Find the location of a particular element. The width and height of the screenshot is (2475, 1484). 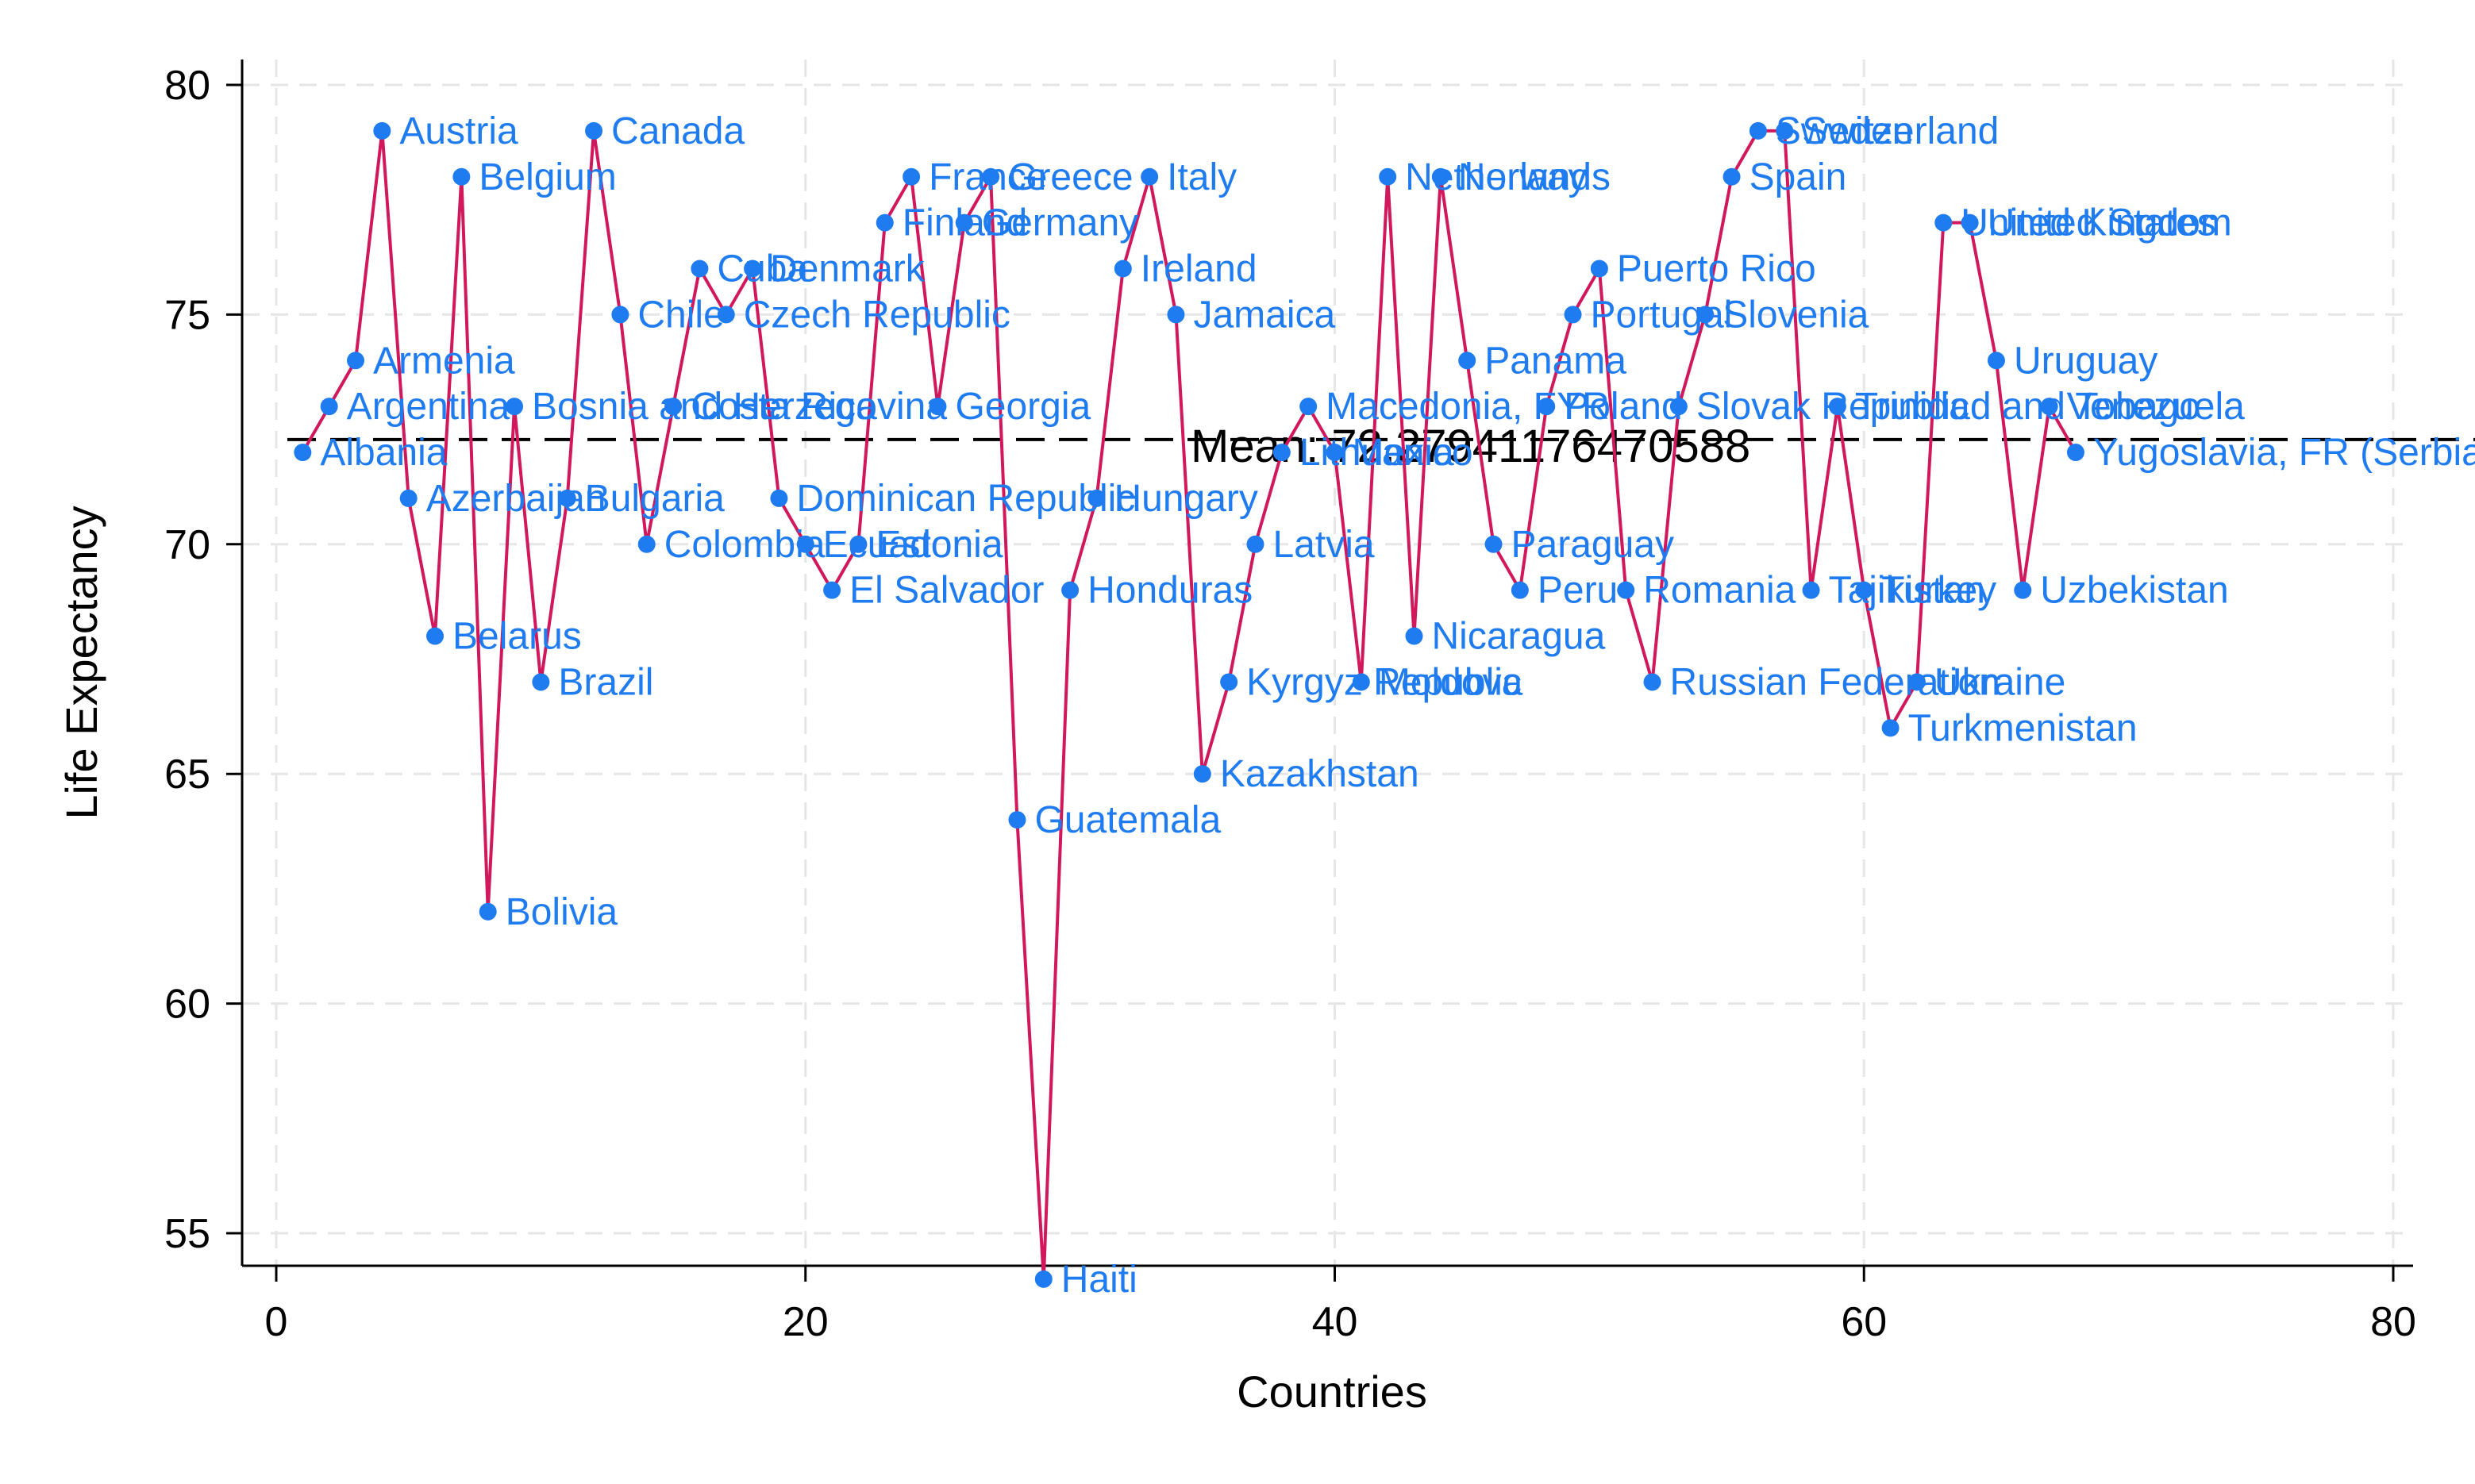

data-label: Peru is located at coordinates (1578, 591).